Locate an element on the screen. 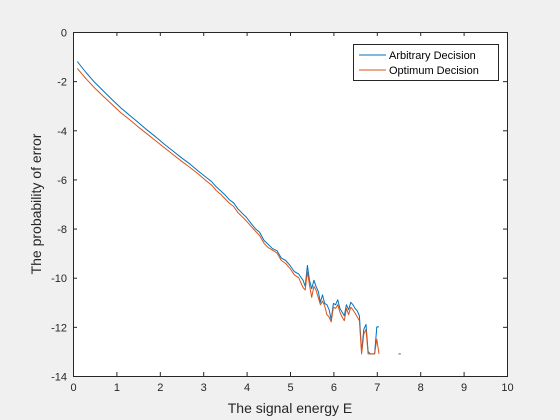 Image resolution: width=560 pixels, height=420 pixels. x-tick-label: 5 is located at coordinates (290, 388).